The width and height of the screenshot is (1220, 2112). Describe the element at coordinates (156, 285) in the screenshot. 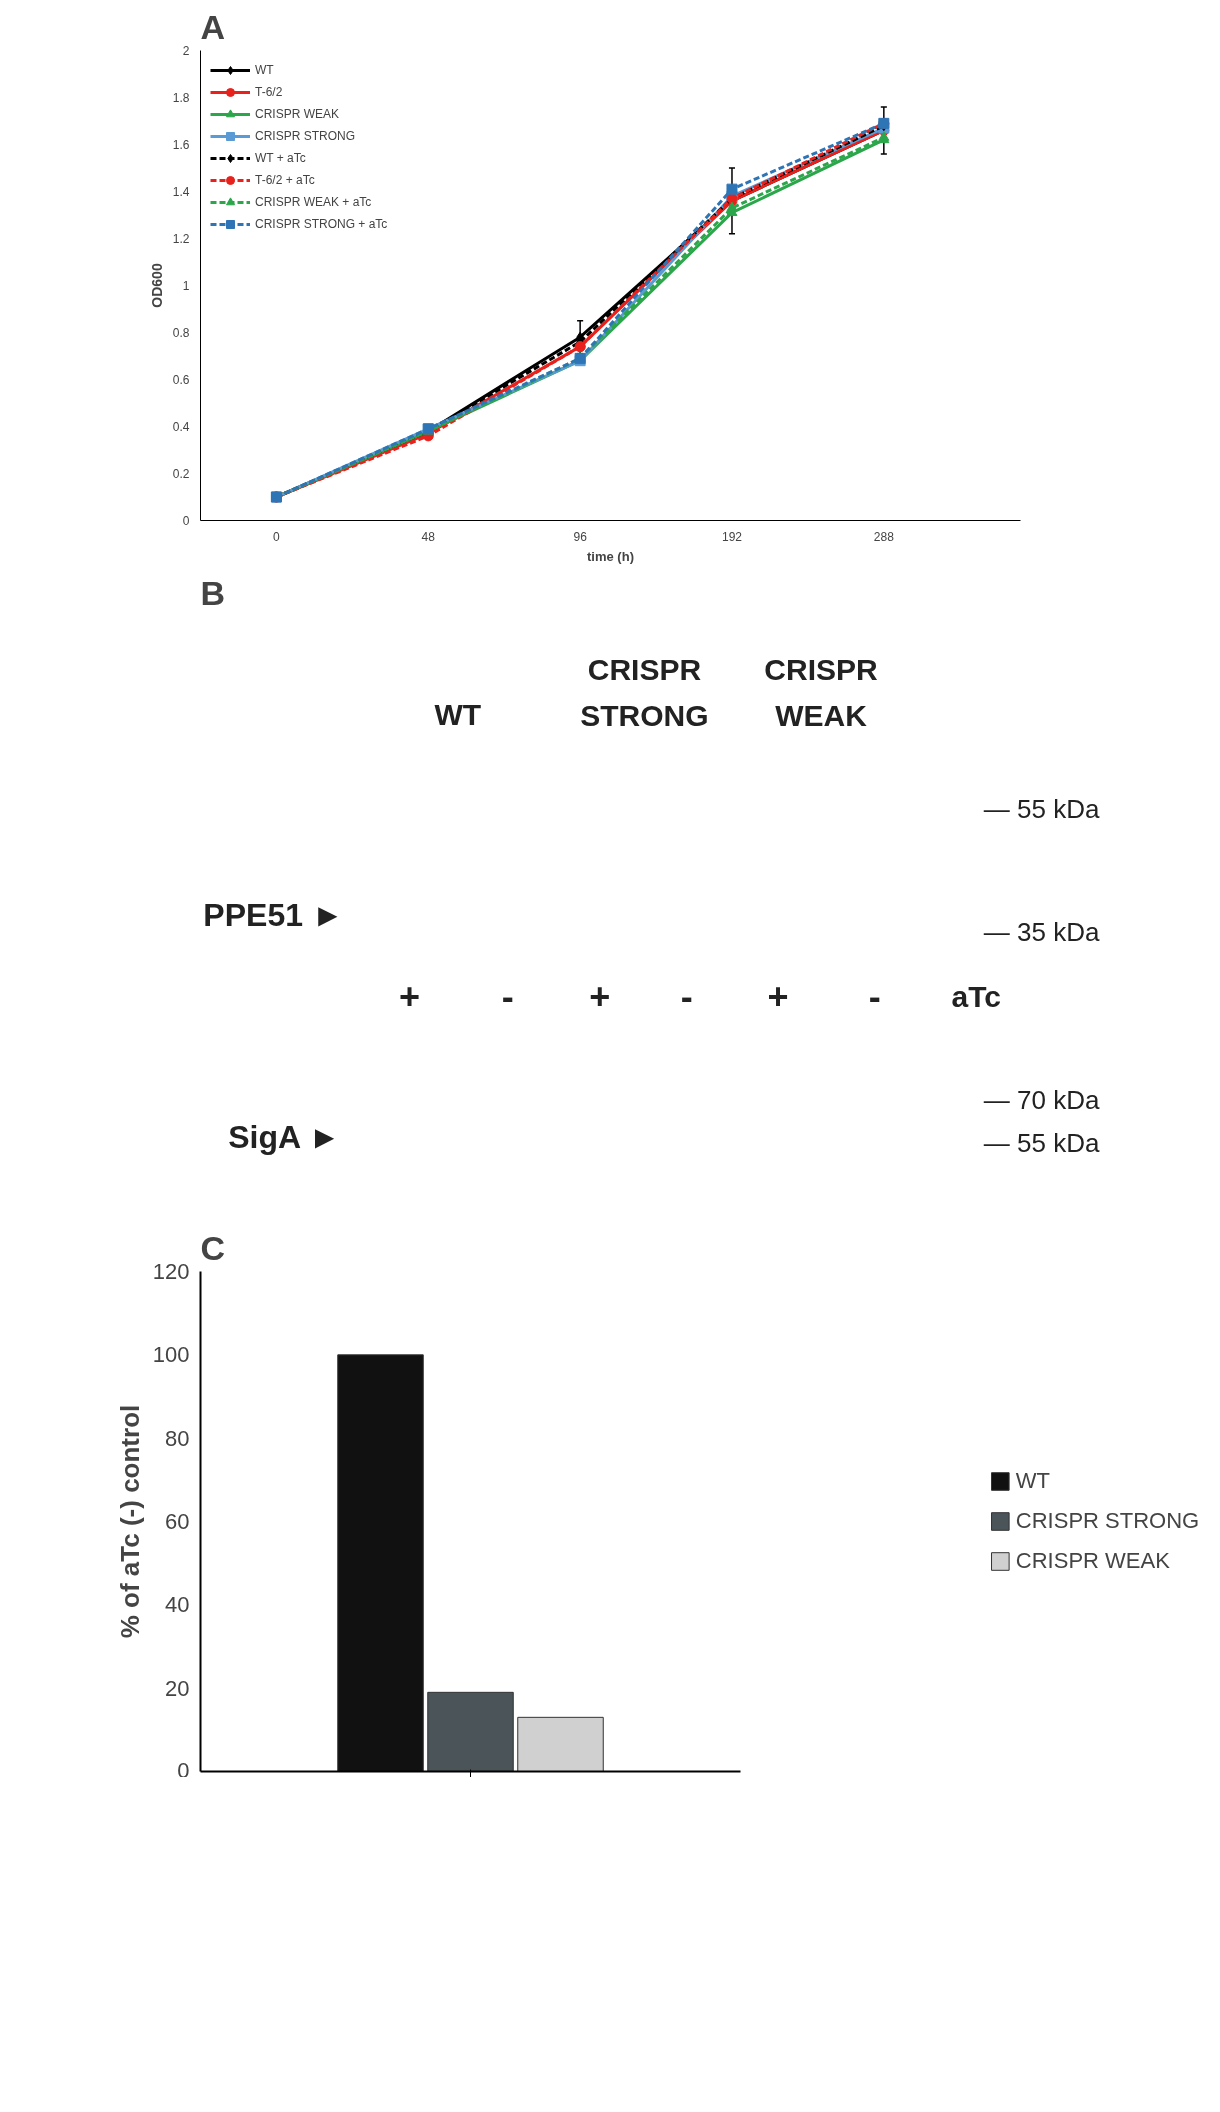

I see `y-axis-title: OD600` at that location.